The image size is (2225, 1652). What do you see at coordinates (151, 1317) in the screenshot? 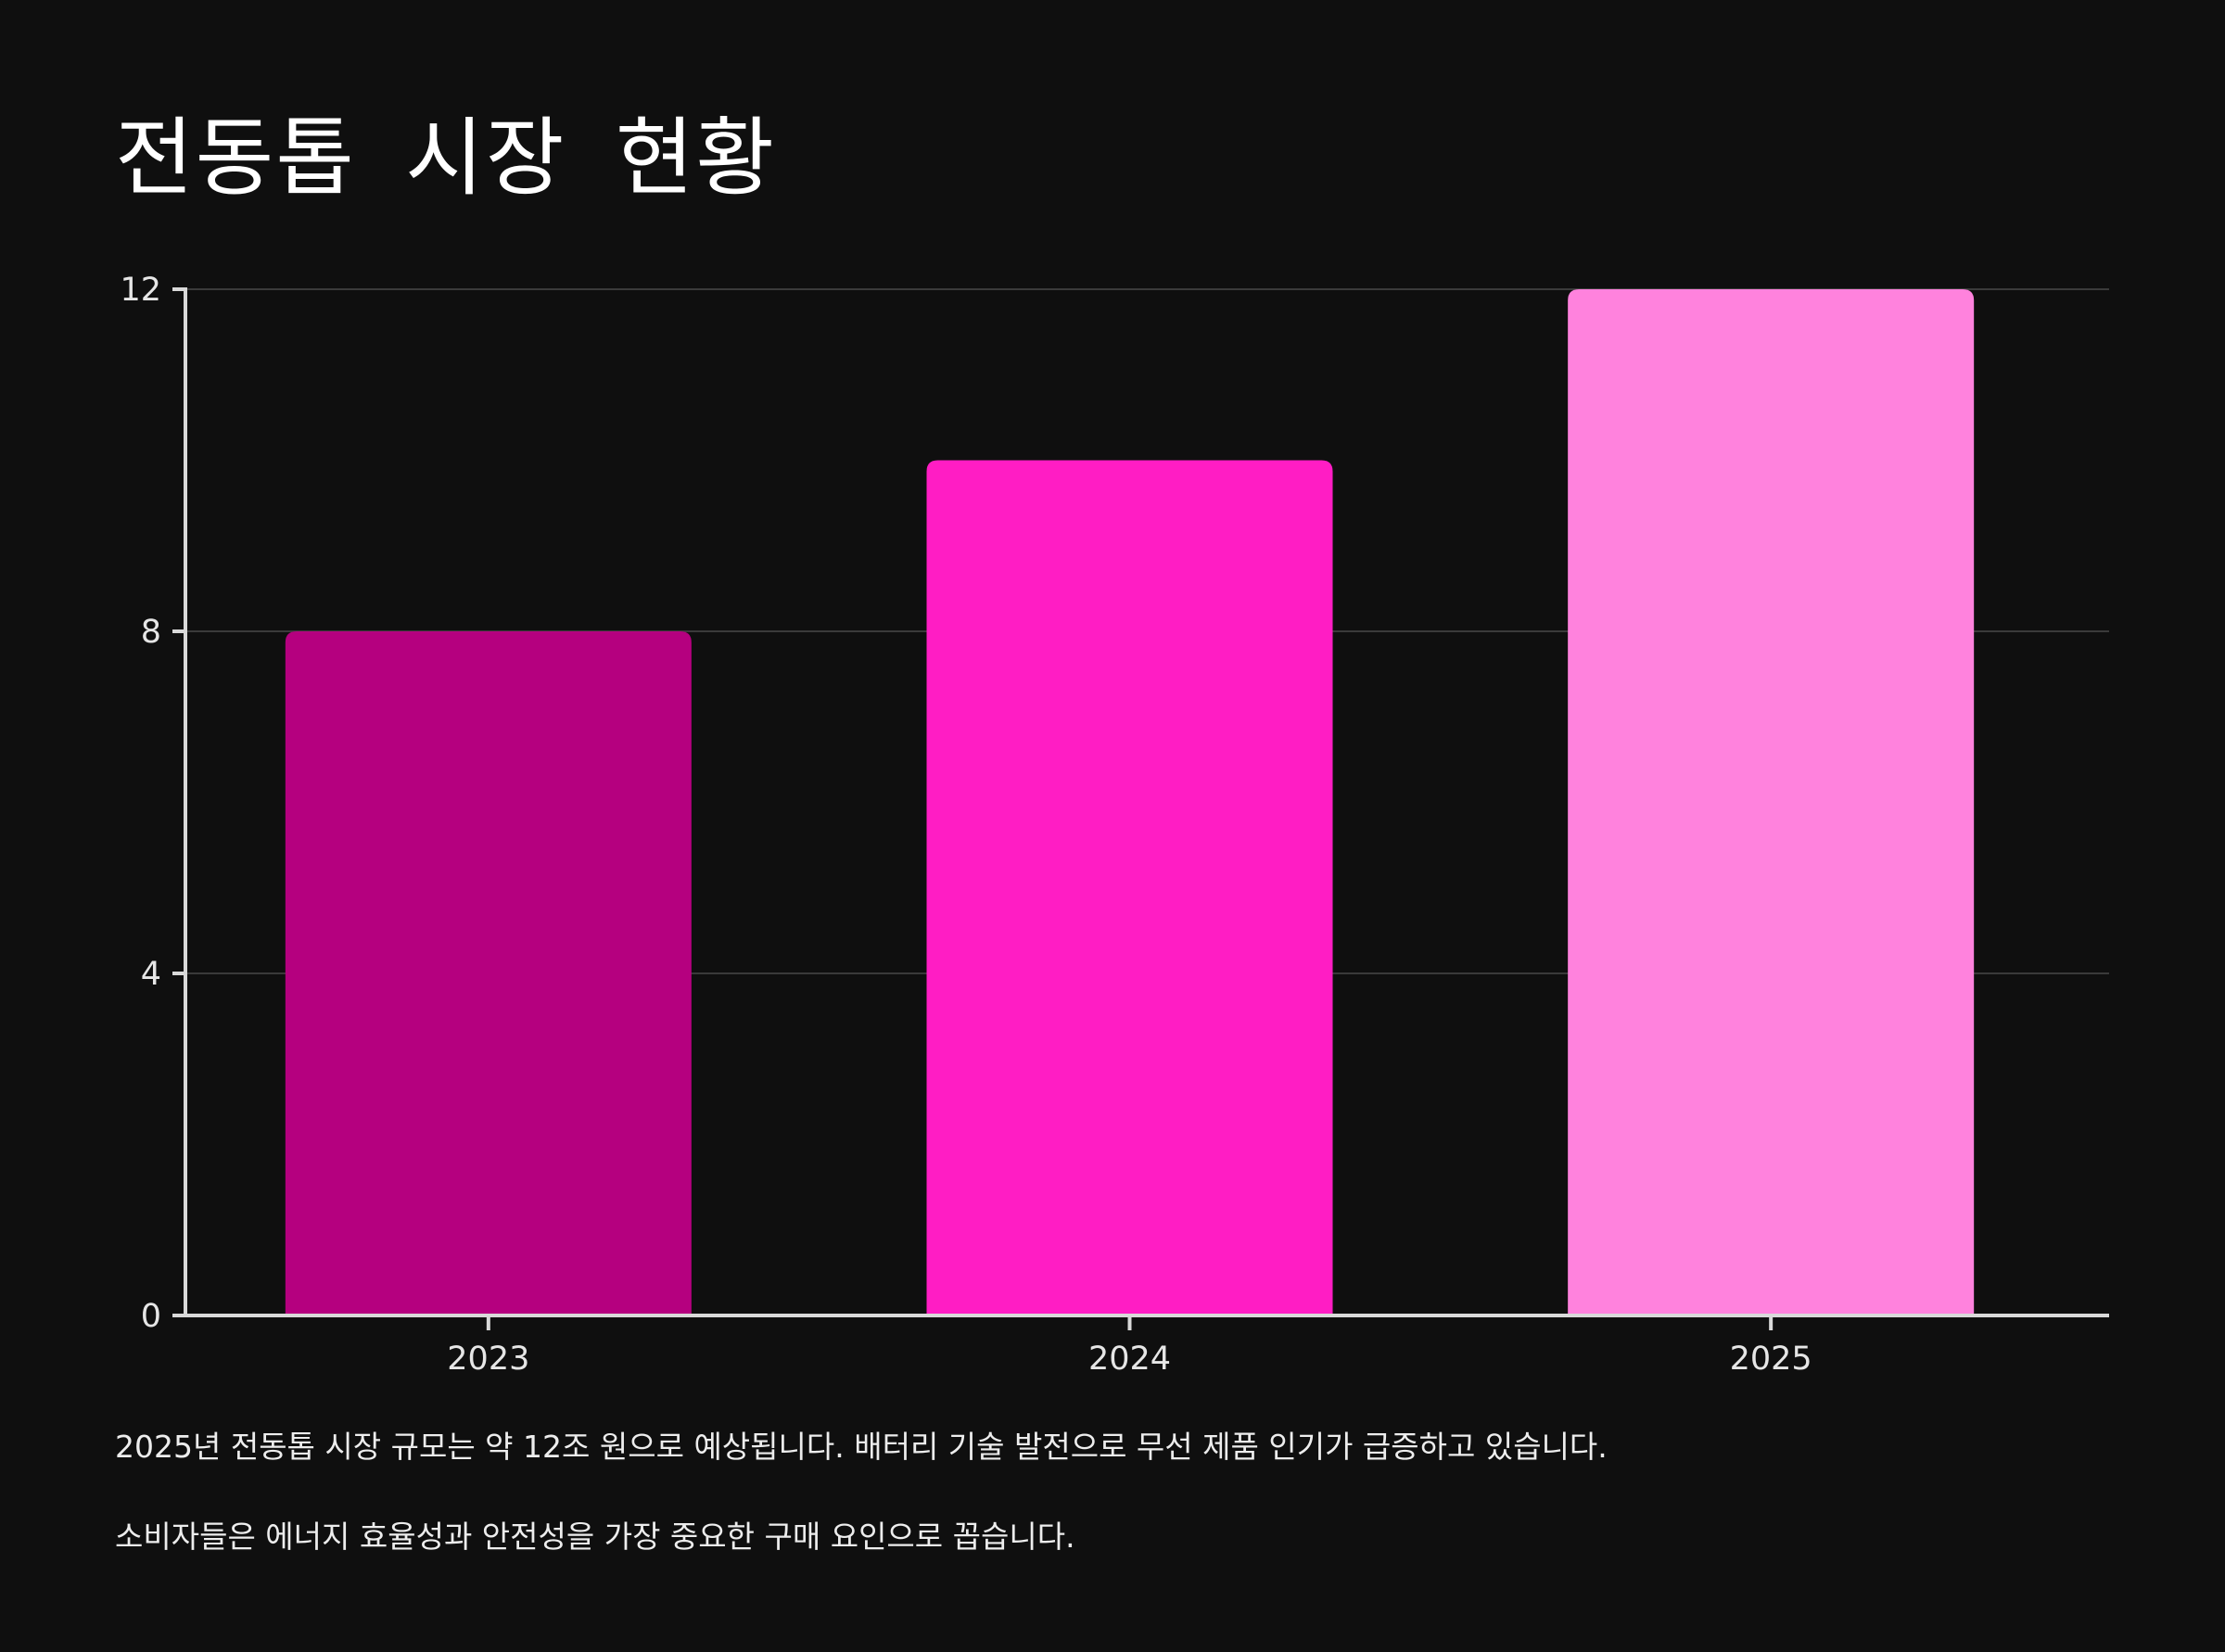
I see `y-tick-label-0: 0` at bounding box center [151, 1317].